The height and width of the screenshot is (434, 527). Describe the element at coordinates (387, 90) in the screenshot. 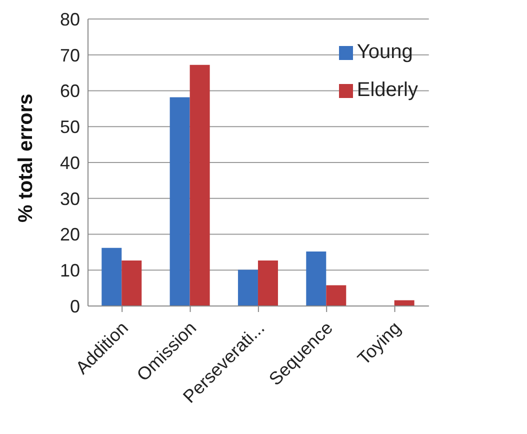

I see `legend-label: Elderly` at that location.